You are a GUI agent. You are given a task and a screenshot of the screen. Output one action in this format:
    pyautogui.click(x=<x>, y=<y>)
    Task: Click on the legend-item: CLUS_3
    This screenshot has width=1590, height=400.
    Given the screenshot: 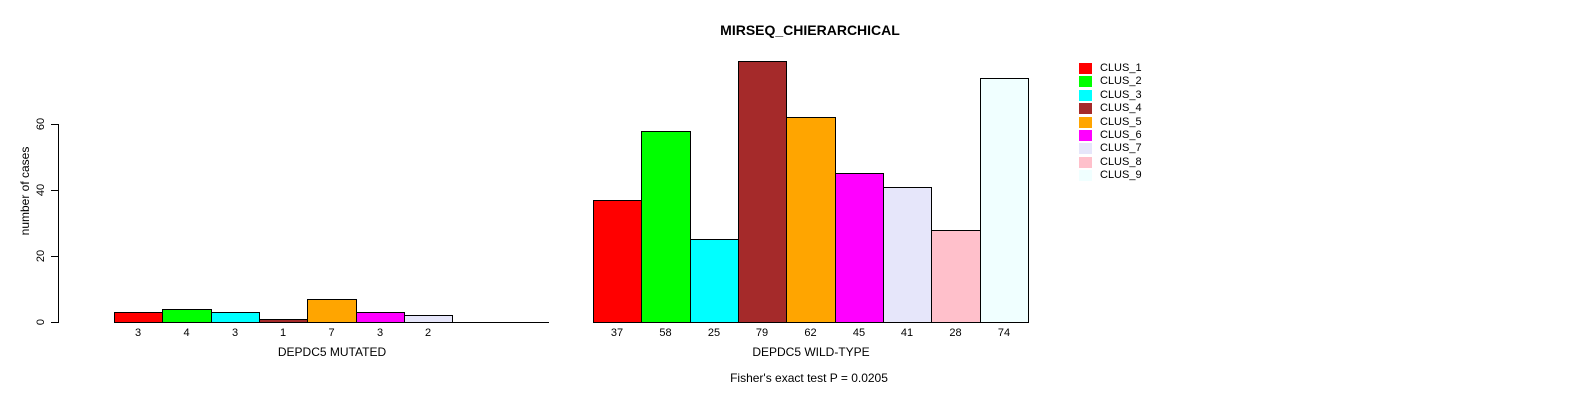 What is the action you would take?
    pyautogui.click(x=1110, y=95)
    